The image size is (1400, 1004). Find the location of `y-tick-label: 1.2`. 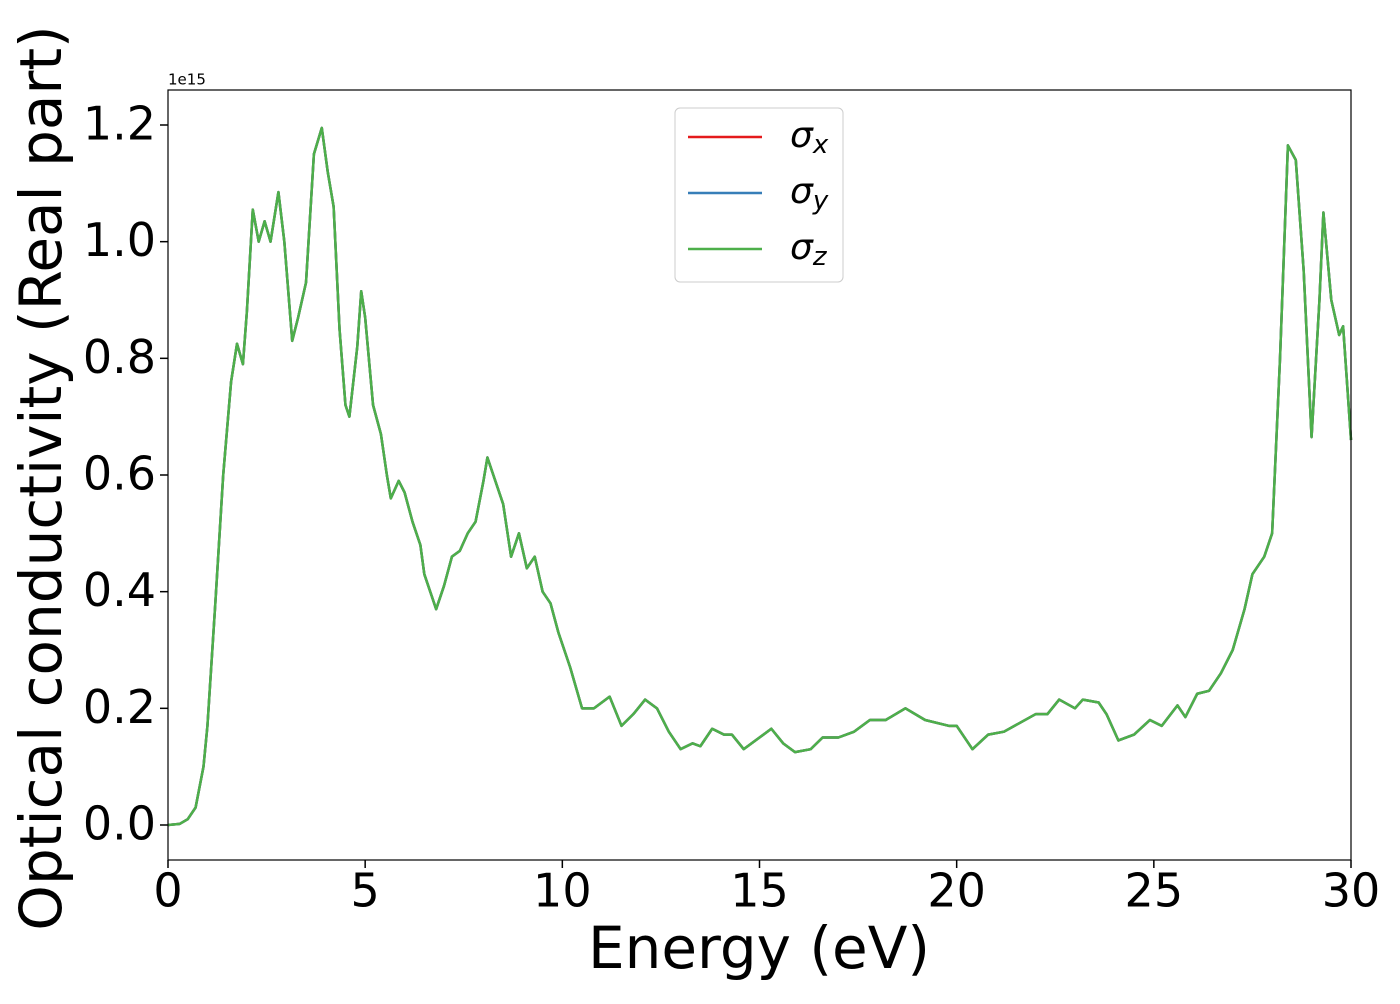

y-tick-label: 1.2 is located at coordinates (119, 124).